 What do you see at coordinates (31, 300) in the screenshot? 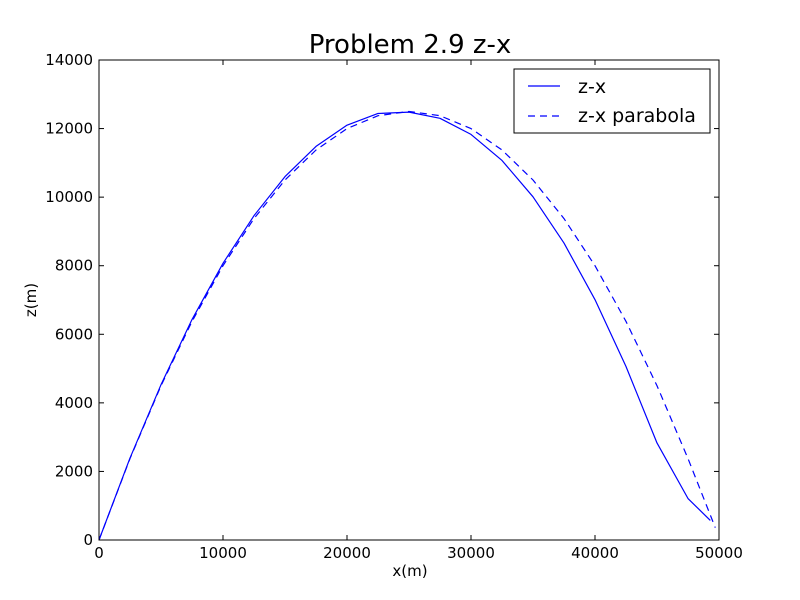
I see `y-axis-label: z(m)` at bounding box center [31, 300].